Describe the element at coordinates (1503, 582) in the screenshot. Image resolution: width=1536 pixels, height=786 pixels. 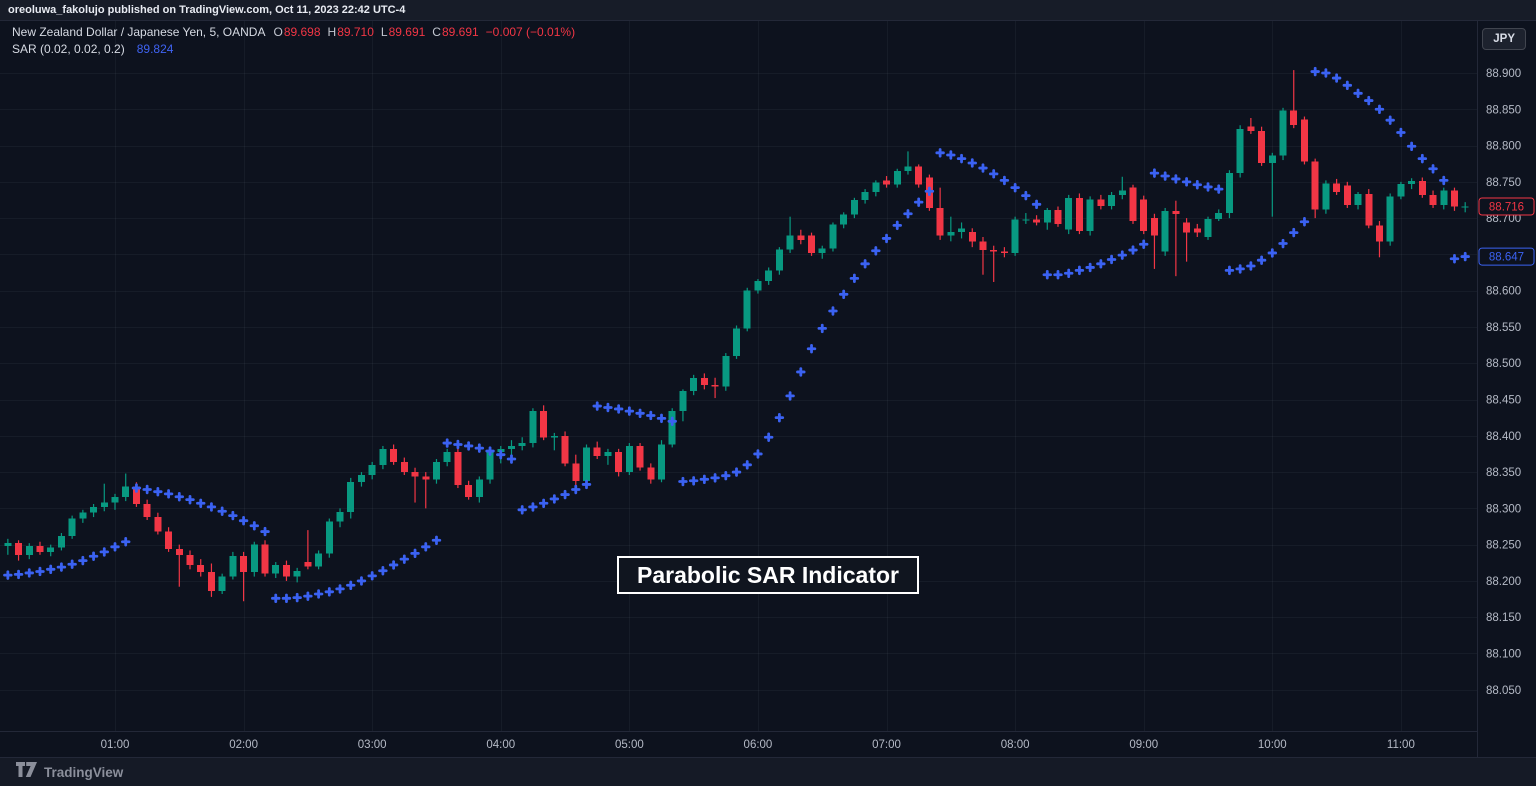
I see `svg-text: 88.200` at that location.